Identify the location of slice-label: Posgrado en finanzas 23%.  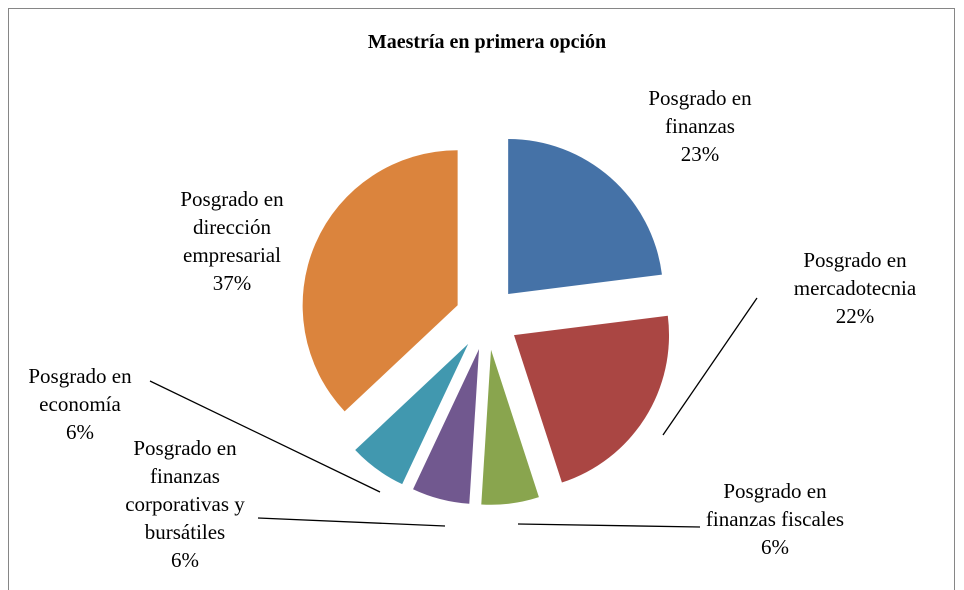
(700, 126).